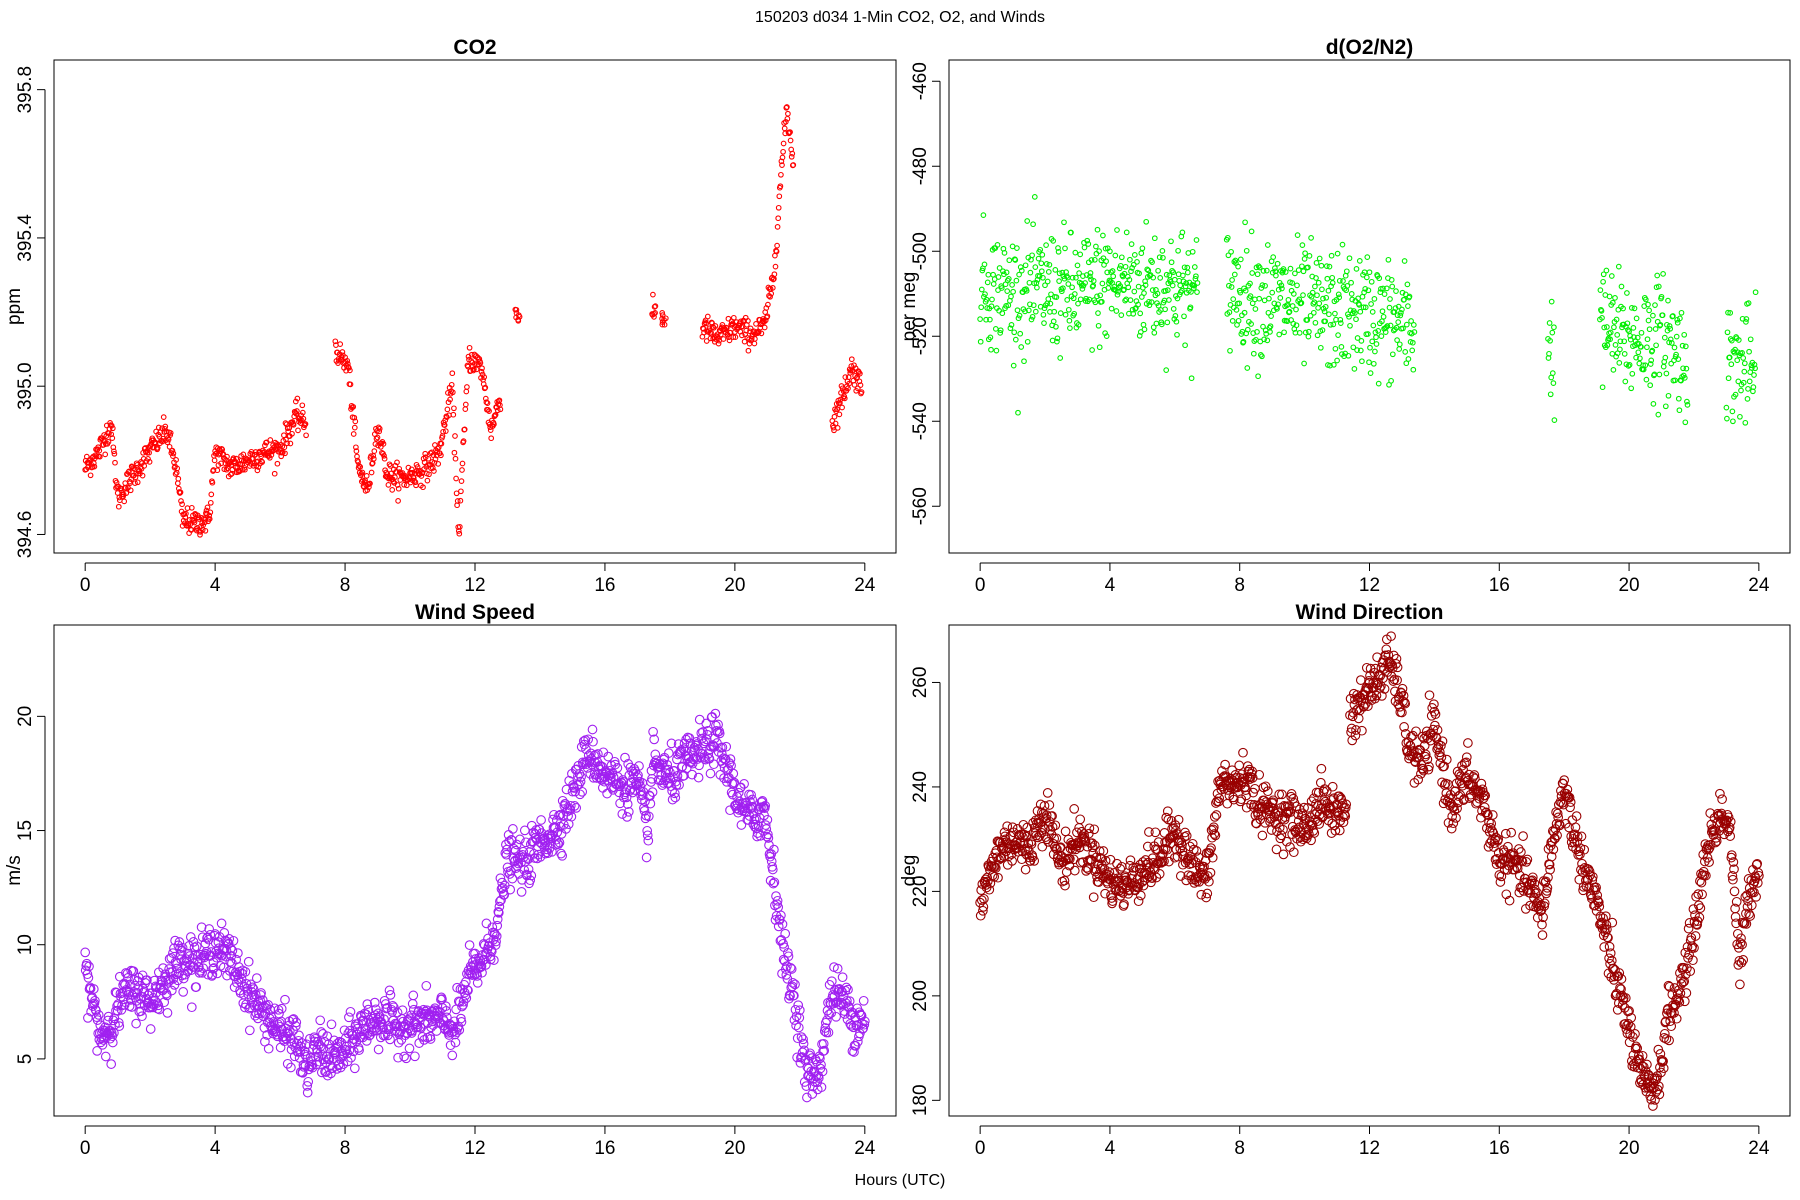 The height and width of the screenshot is (1200, 1800). I want to click on x-tick-label: 12, so click(474, 585).